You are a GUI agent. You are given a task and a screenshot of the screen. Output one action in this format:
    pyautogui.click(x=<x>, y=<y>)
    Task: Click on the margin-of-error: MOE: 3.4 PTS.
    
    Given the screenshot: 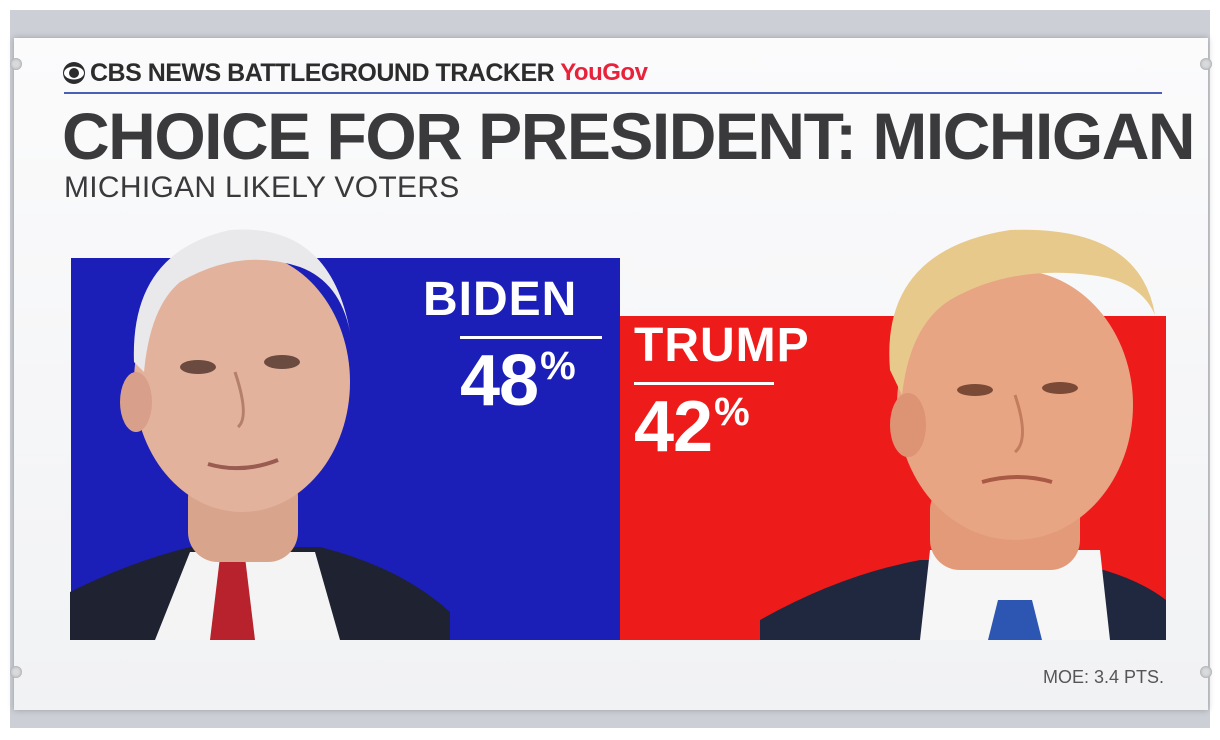 What is the action you would take?
    pyautogui.click(x=1103, y=677)
    